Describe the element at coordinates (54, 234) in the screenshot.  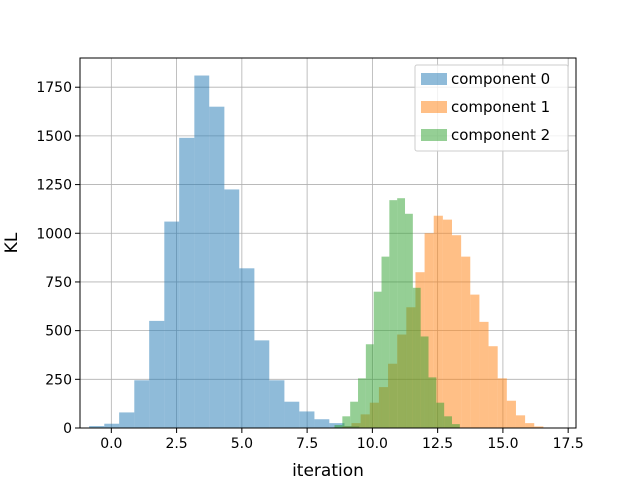
I see `y-tick-label: 1000` at that location.